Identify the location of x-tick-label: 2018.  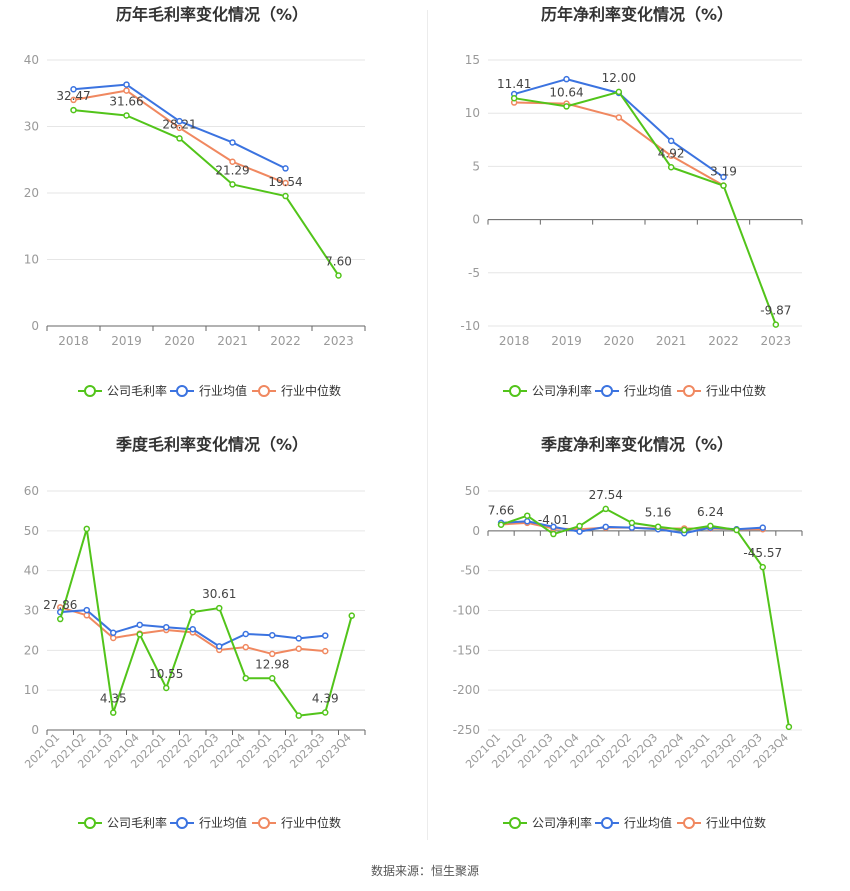
(73, 341).